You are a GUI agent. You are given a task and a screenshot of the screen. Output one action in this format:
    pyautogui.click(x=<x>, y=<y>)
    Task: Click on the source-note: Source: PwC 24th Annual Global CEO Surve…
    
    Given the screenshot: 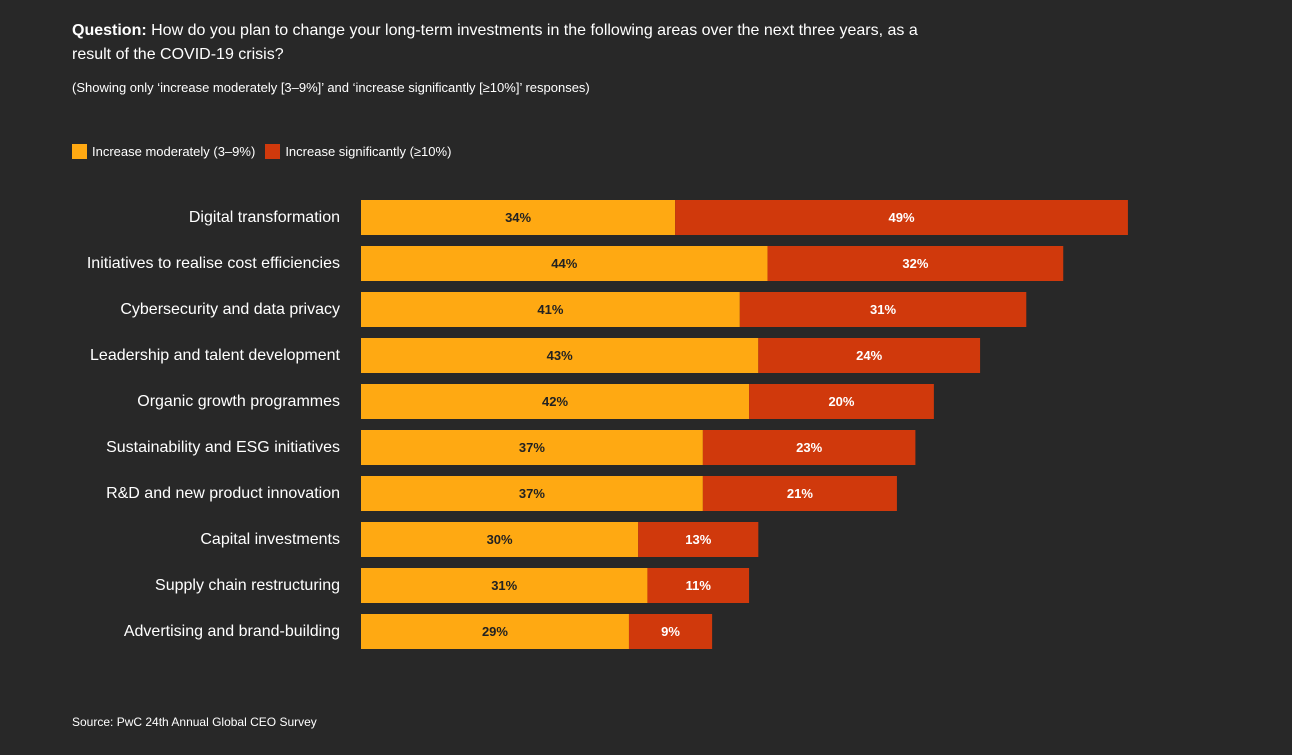 What is the action you would take?
    pyautogui.click(x=194, y=722)
    